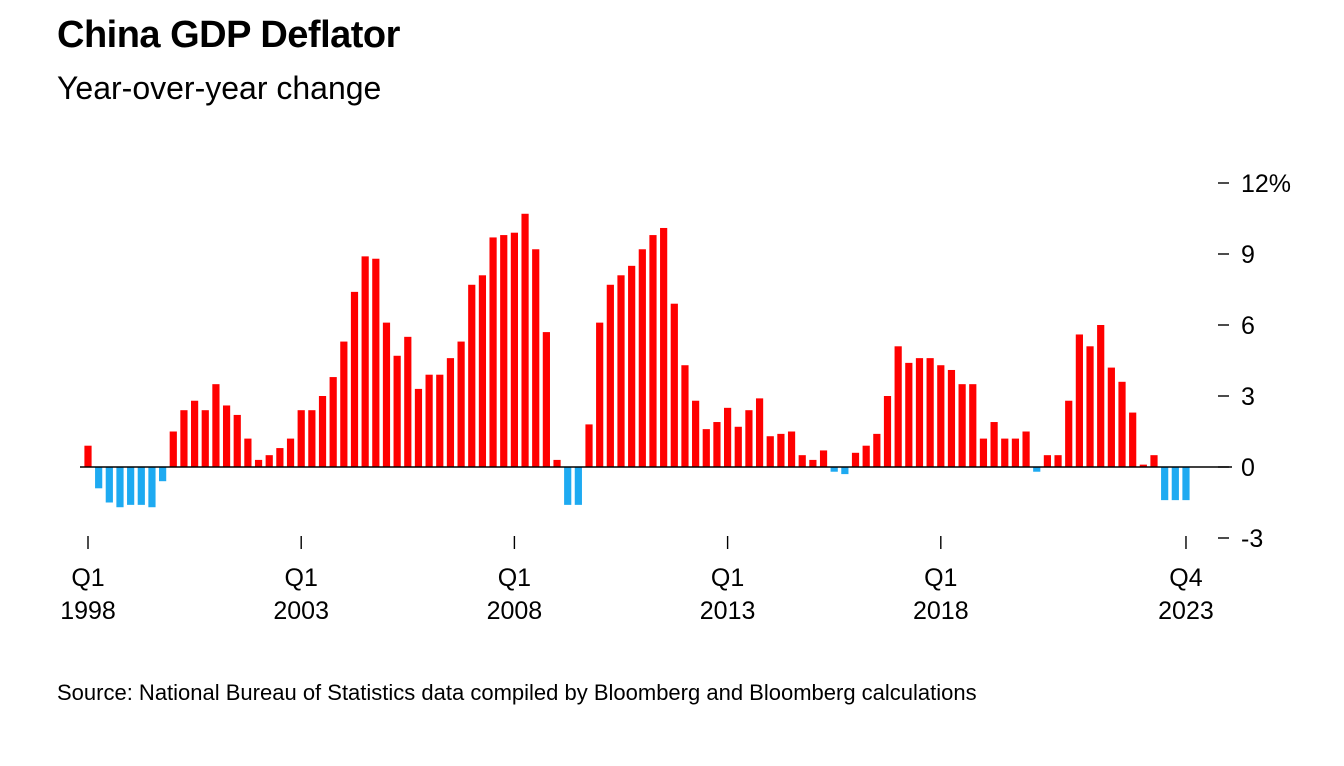  Describe the element at coordinates (1186, 611) in the screenshot. I see `x-tick-label-year: 2023` at that location.